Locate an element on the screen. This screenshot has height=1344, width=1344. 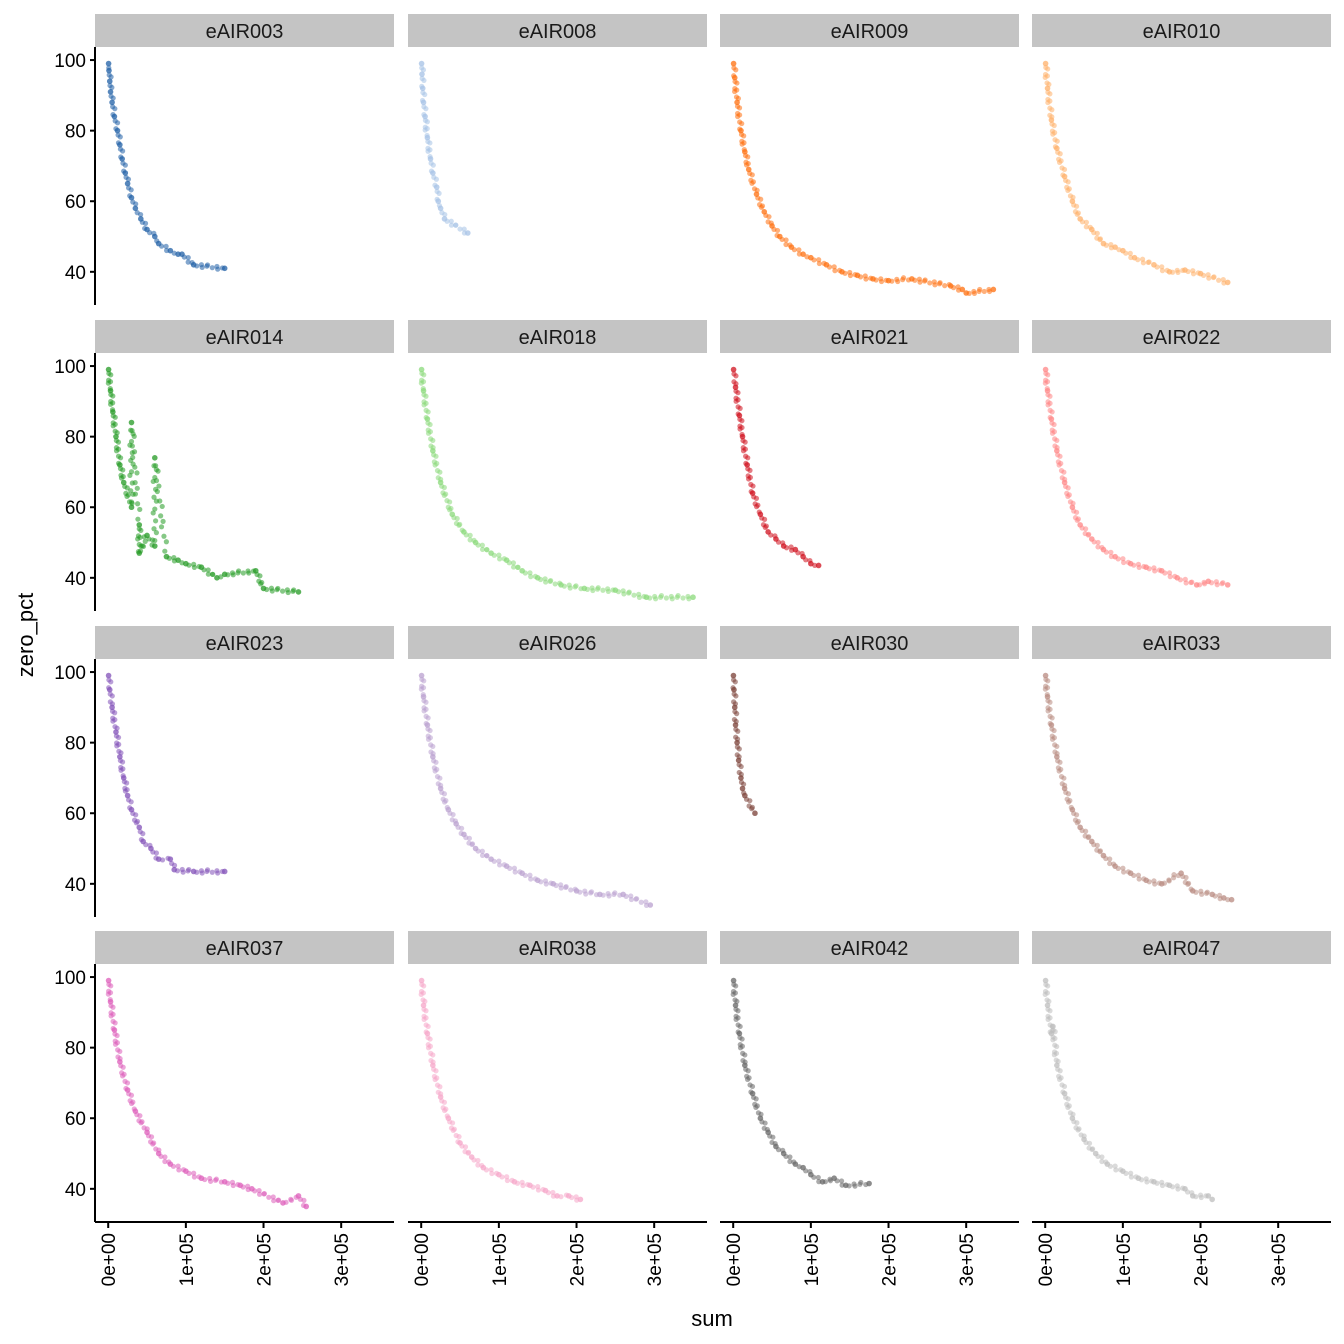
facet-strip-label: eAIR009 is located at coordinates (870, 32).